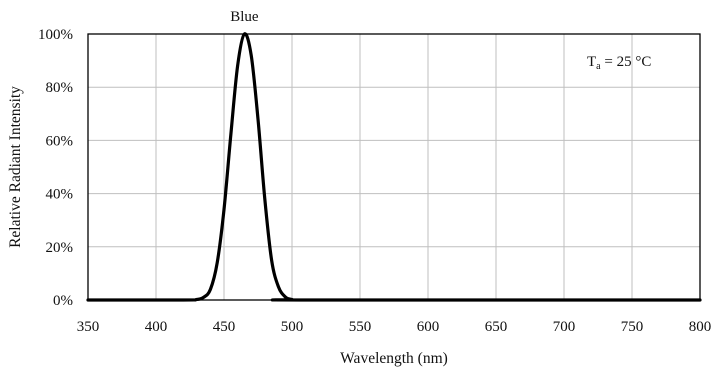  What do you see at coordinates (55, 168) in the screenshot?
I see `y-tick-labels: 0% 20% 40% 60% 80% 100%` at bounding box center [55, 168].